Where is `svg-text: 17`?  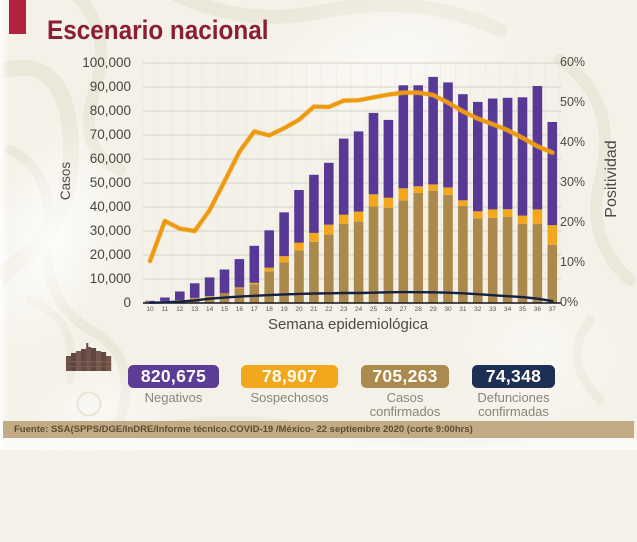 svg-text: 17 is located at coordinates (255, 309).